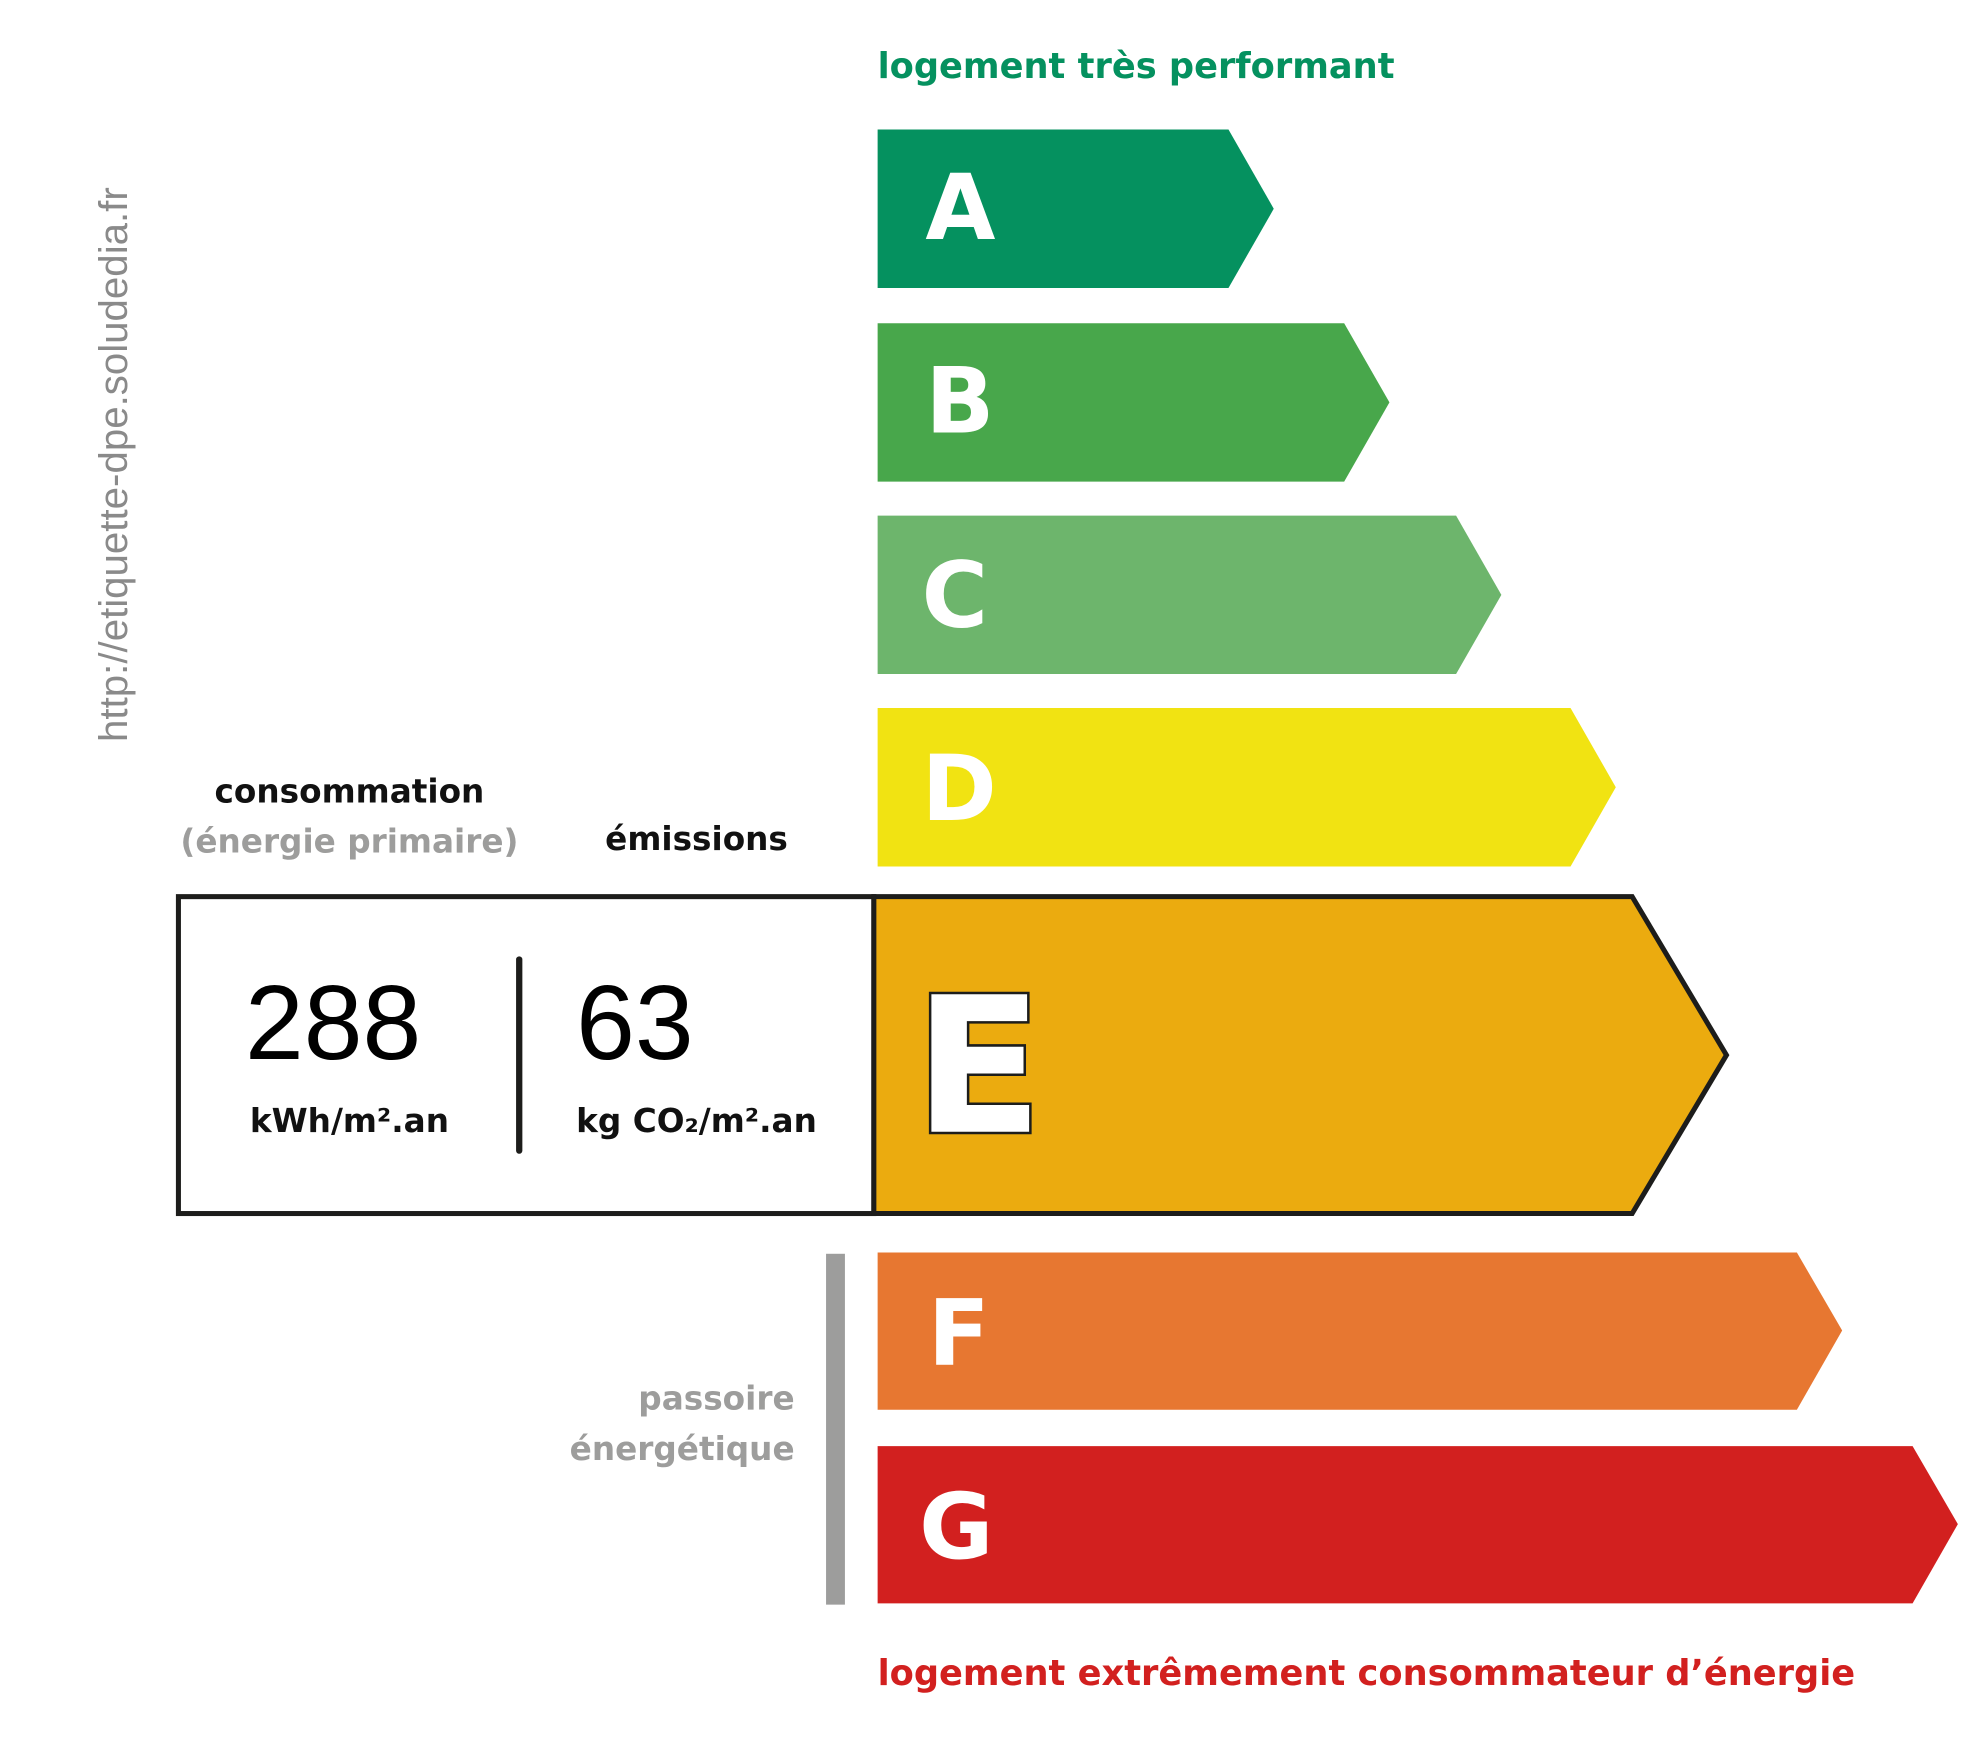 The image size is (1964, 1748). Describe the element at coordinates (955, 595) in the screenshot. I see `class-letter: C` at that location.